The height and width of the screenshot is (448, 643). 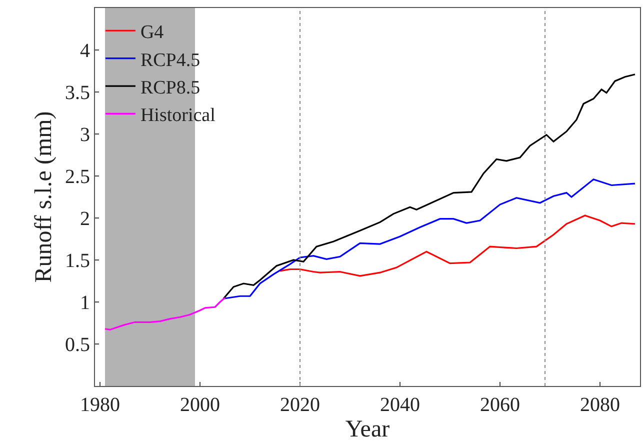 I want to click on x-tick-label: 2020, so click(x=300, y=405).